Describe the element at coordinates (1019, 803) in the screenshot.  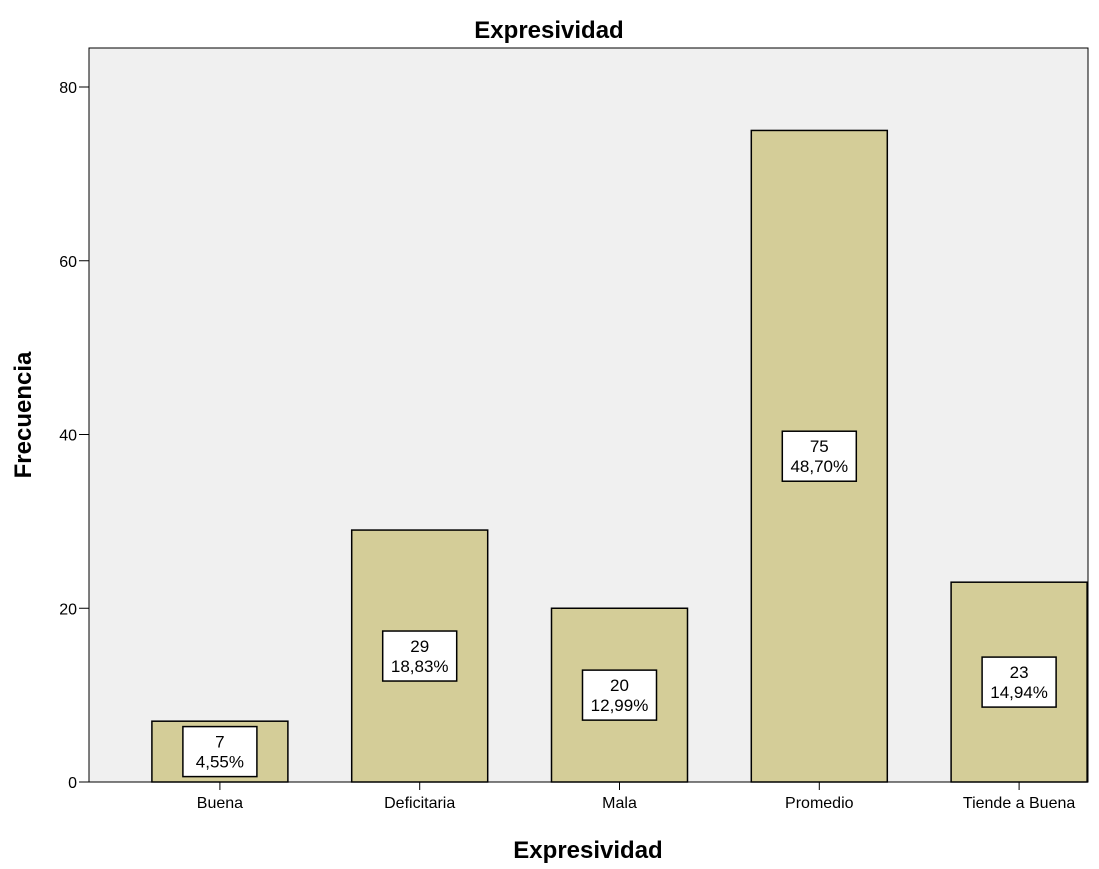
I see `x-tick-label: Tiende a Buena` at that location.